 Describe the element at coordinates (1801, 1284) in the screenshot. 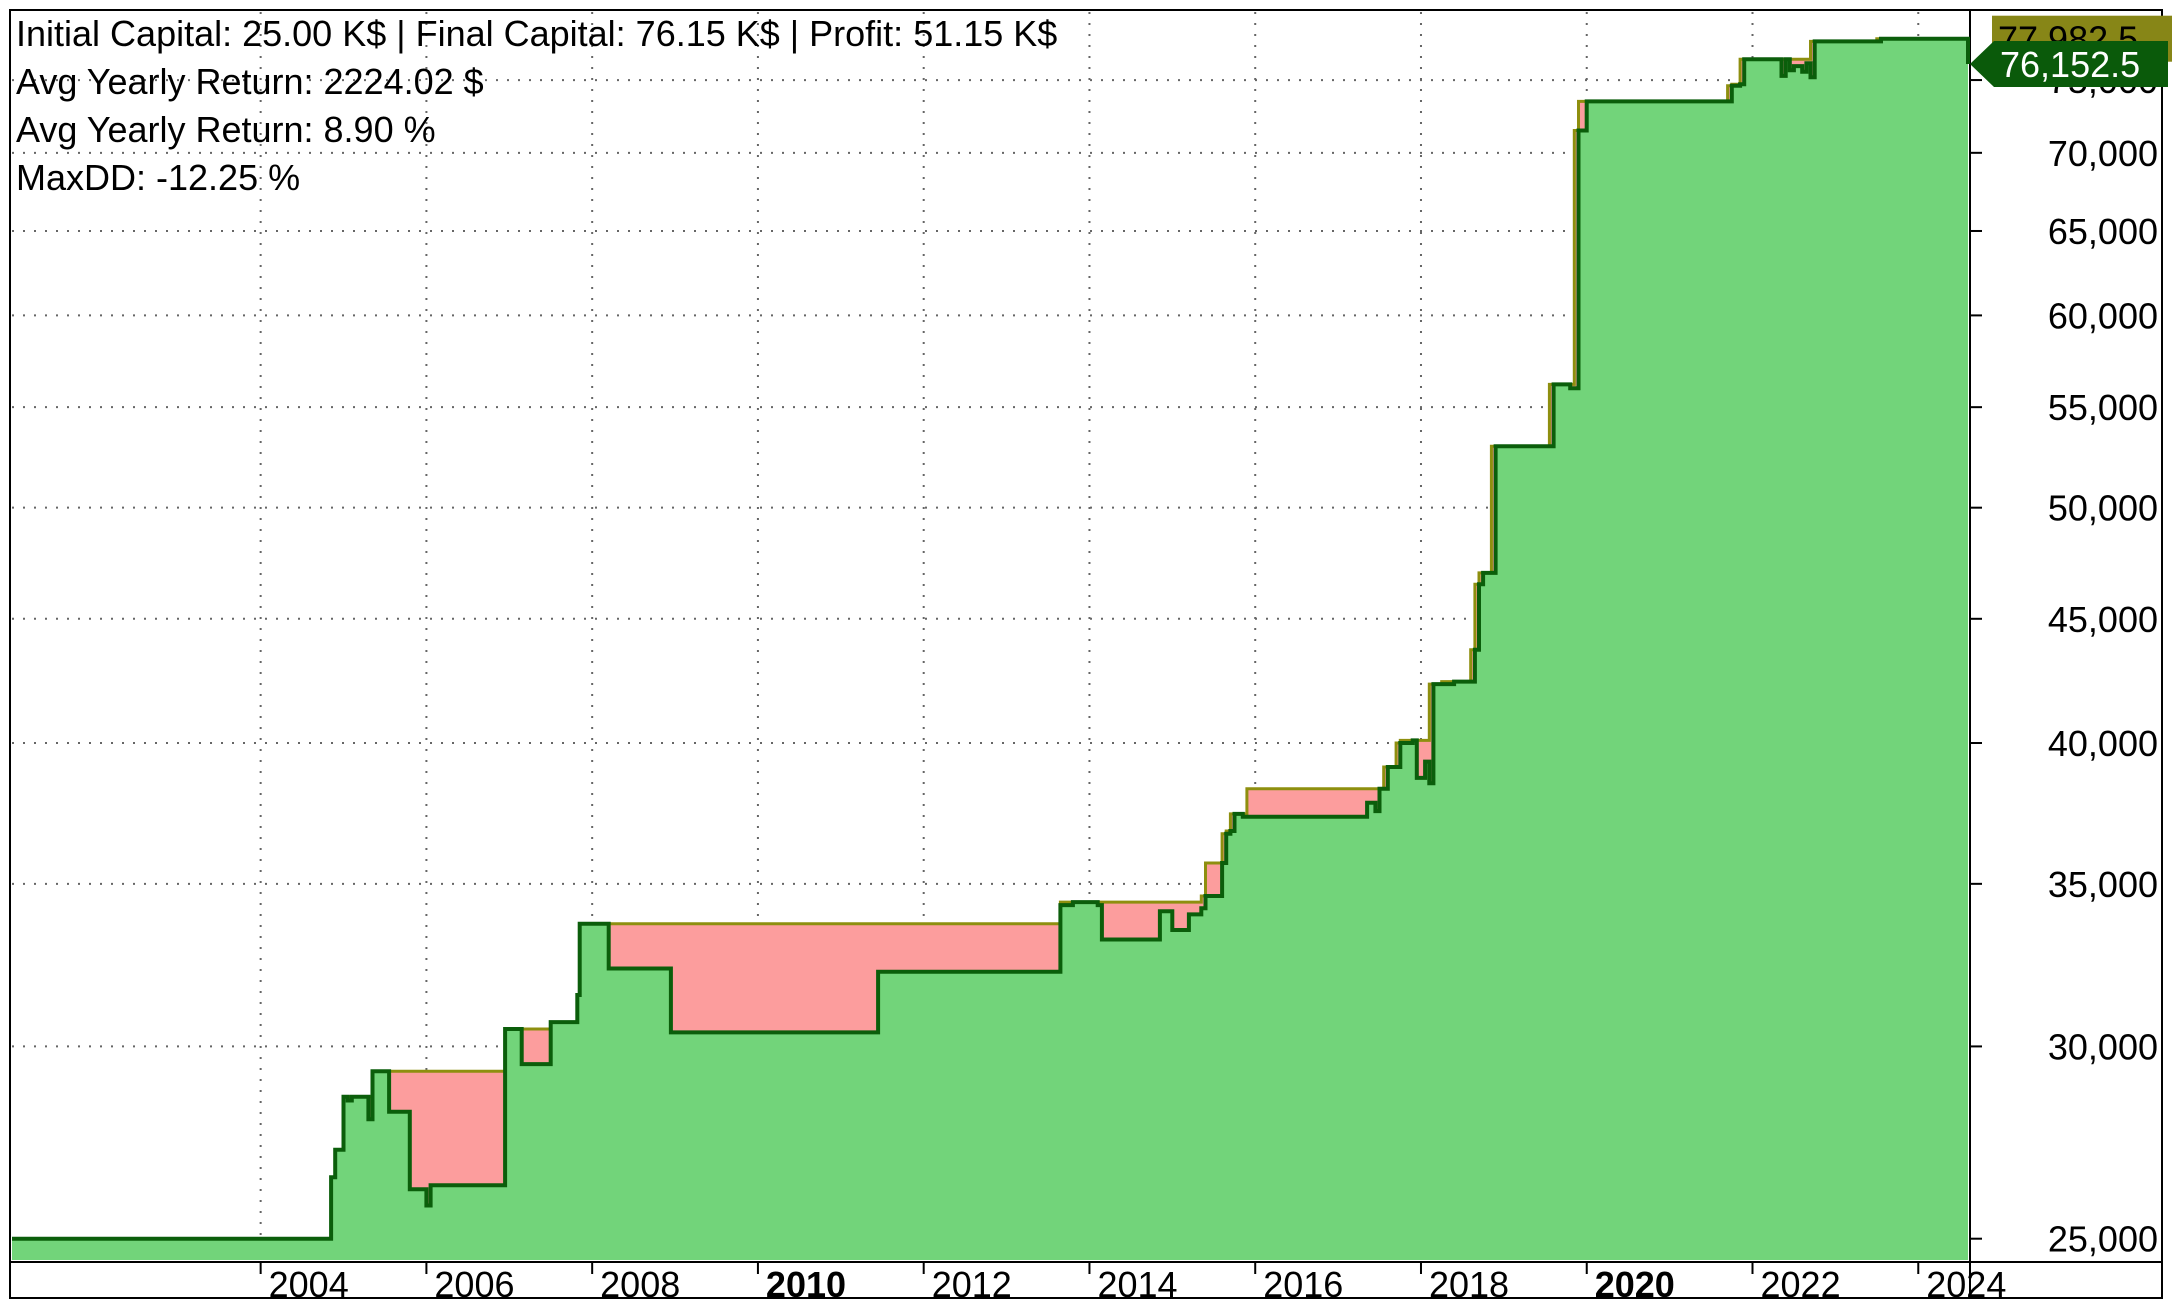

I see `x-tick-label: 2022` at that location.